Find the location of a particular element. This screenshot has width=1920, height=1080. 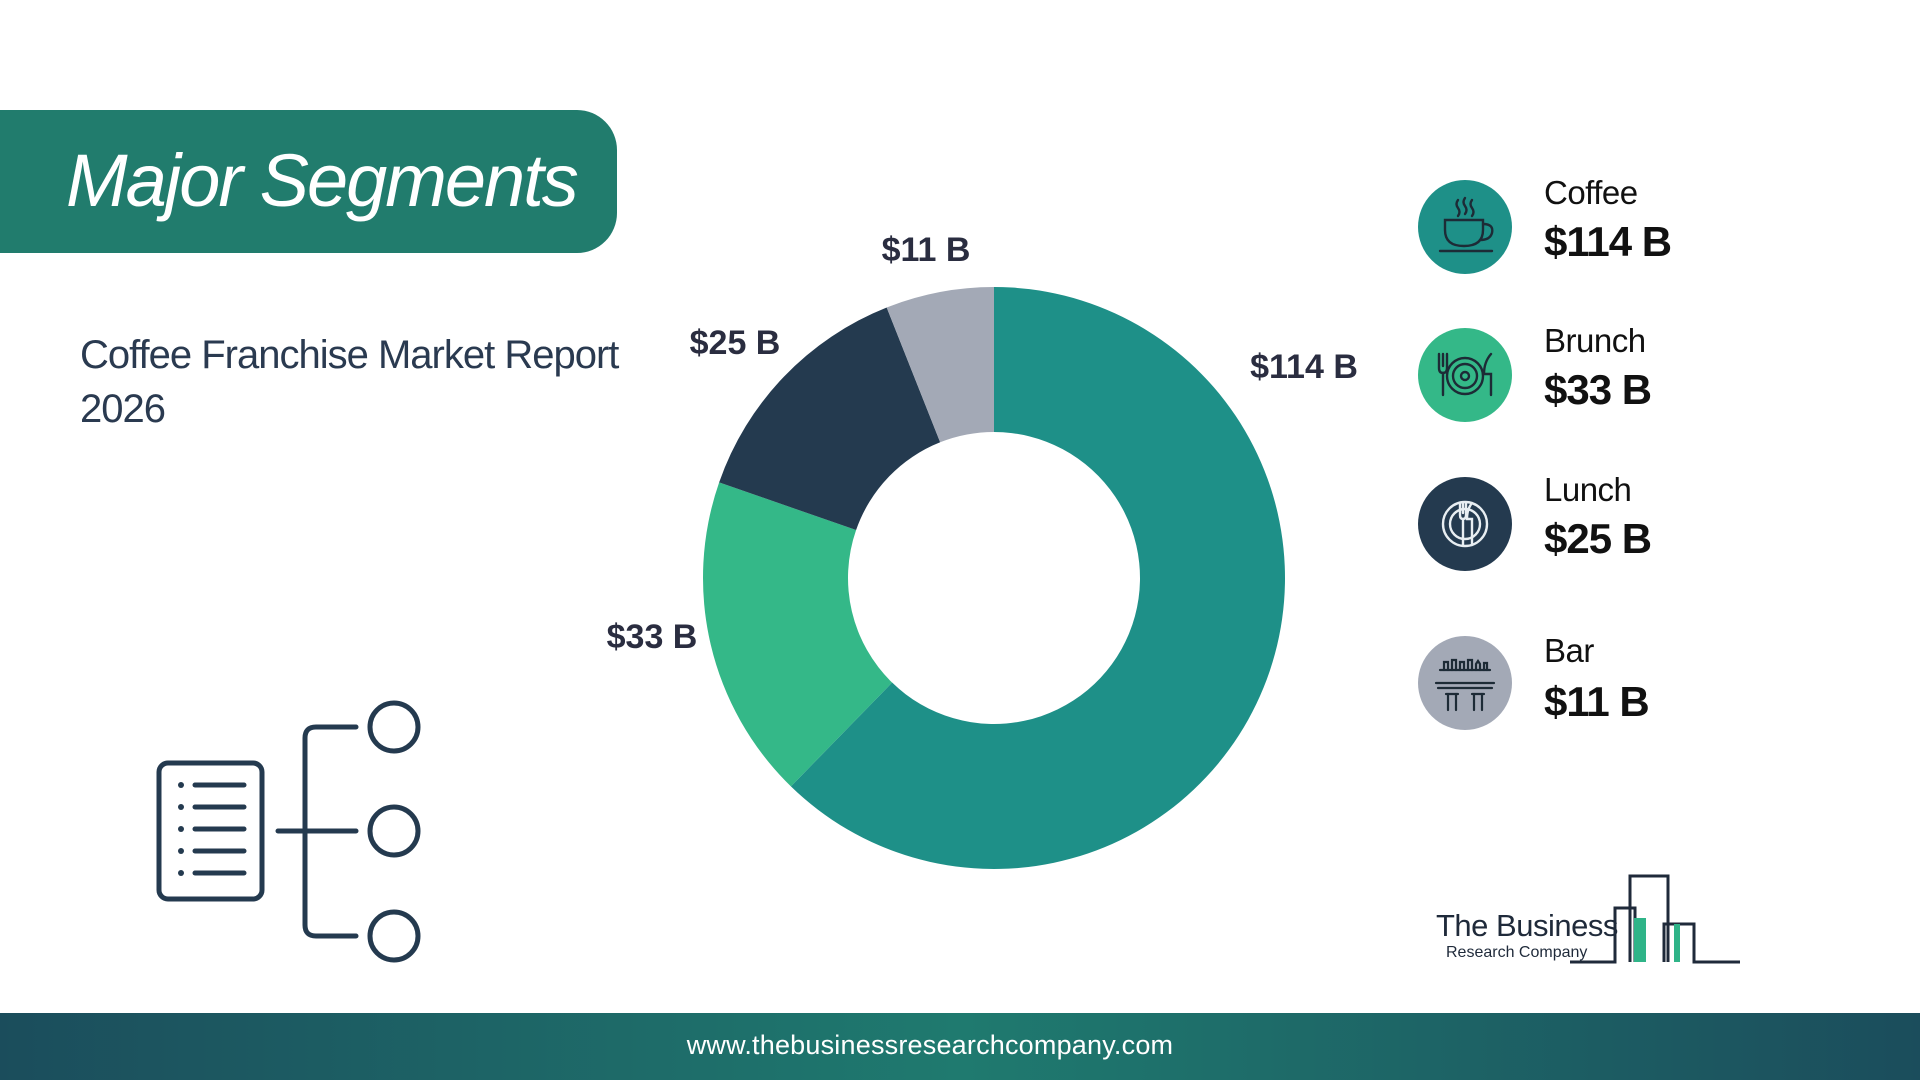

dinner-plate-icon is located at coordinates (1465, 524).